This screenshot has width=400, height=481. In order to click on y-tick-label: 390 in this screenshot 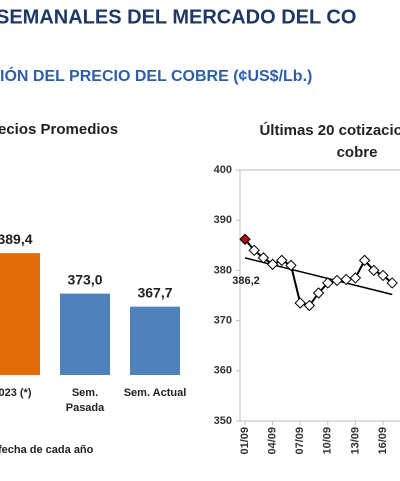, I will do `click(223, 220)`.